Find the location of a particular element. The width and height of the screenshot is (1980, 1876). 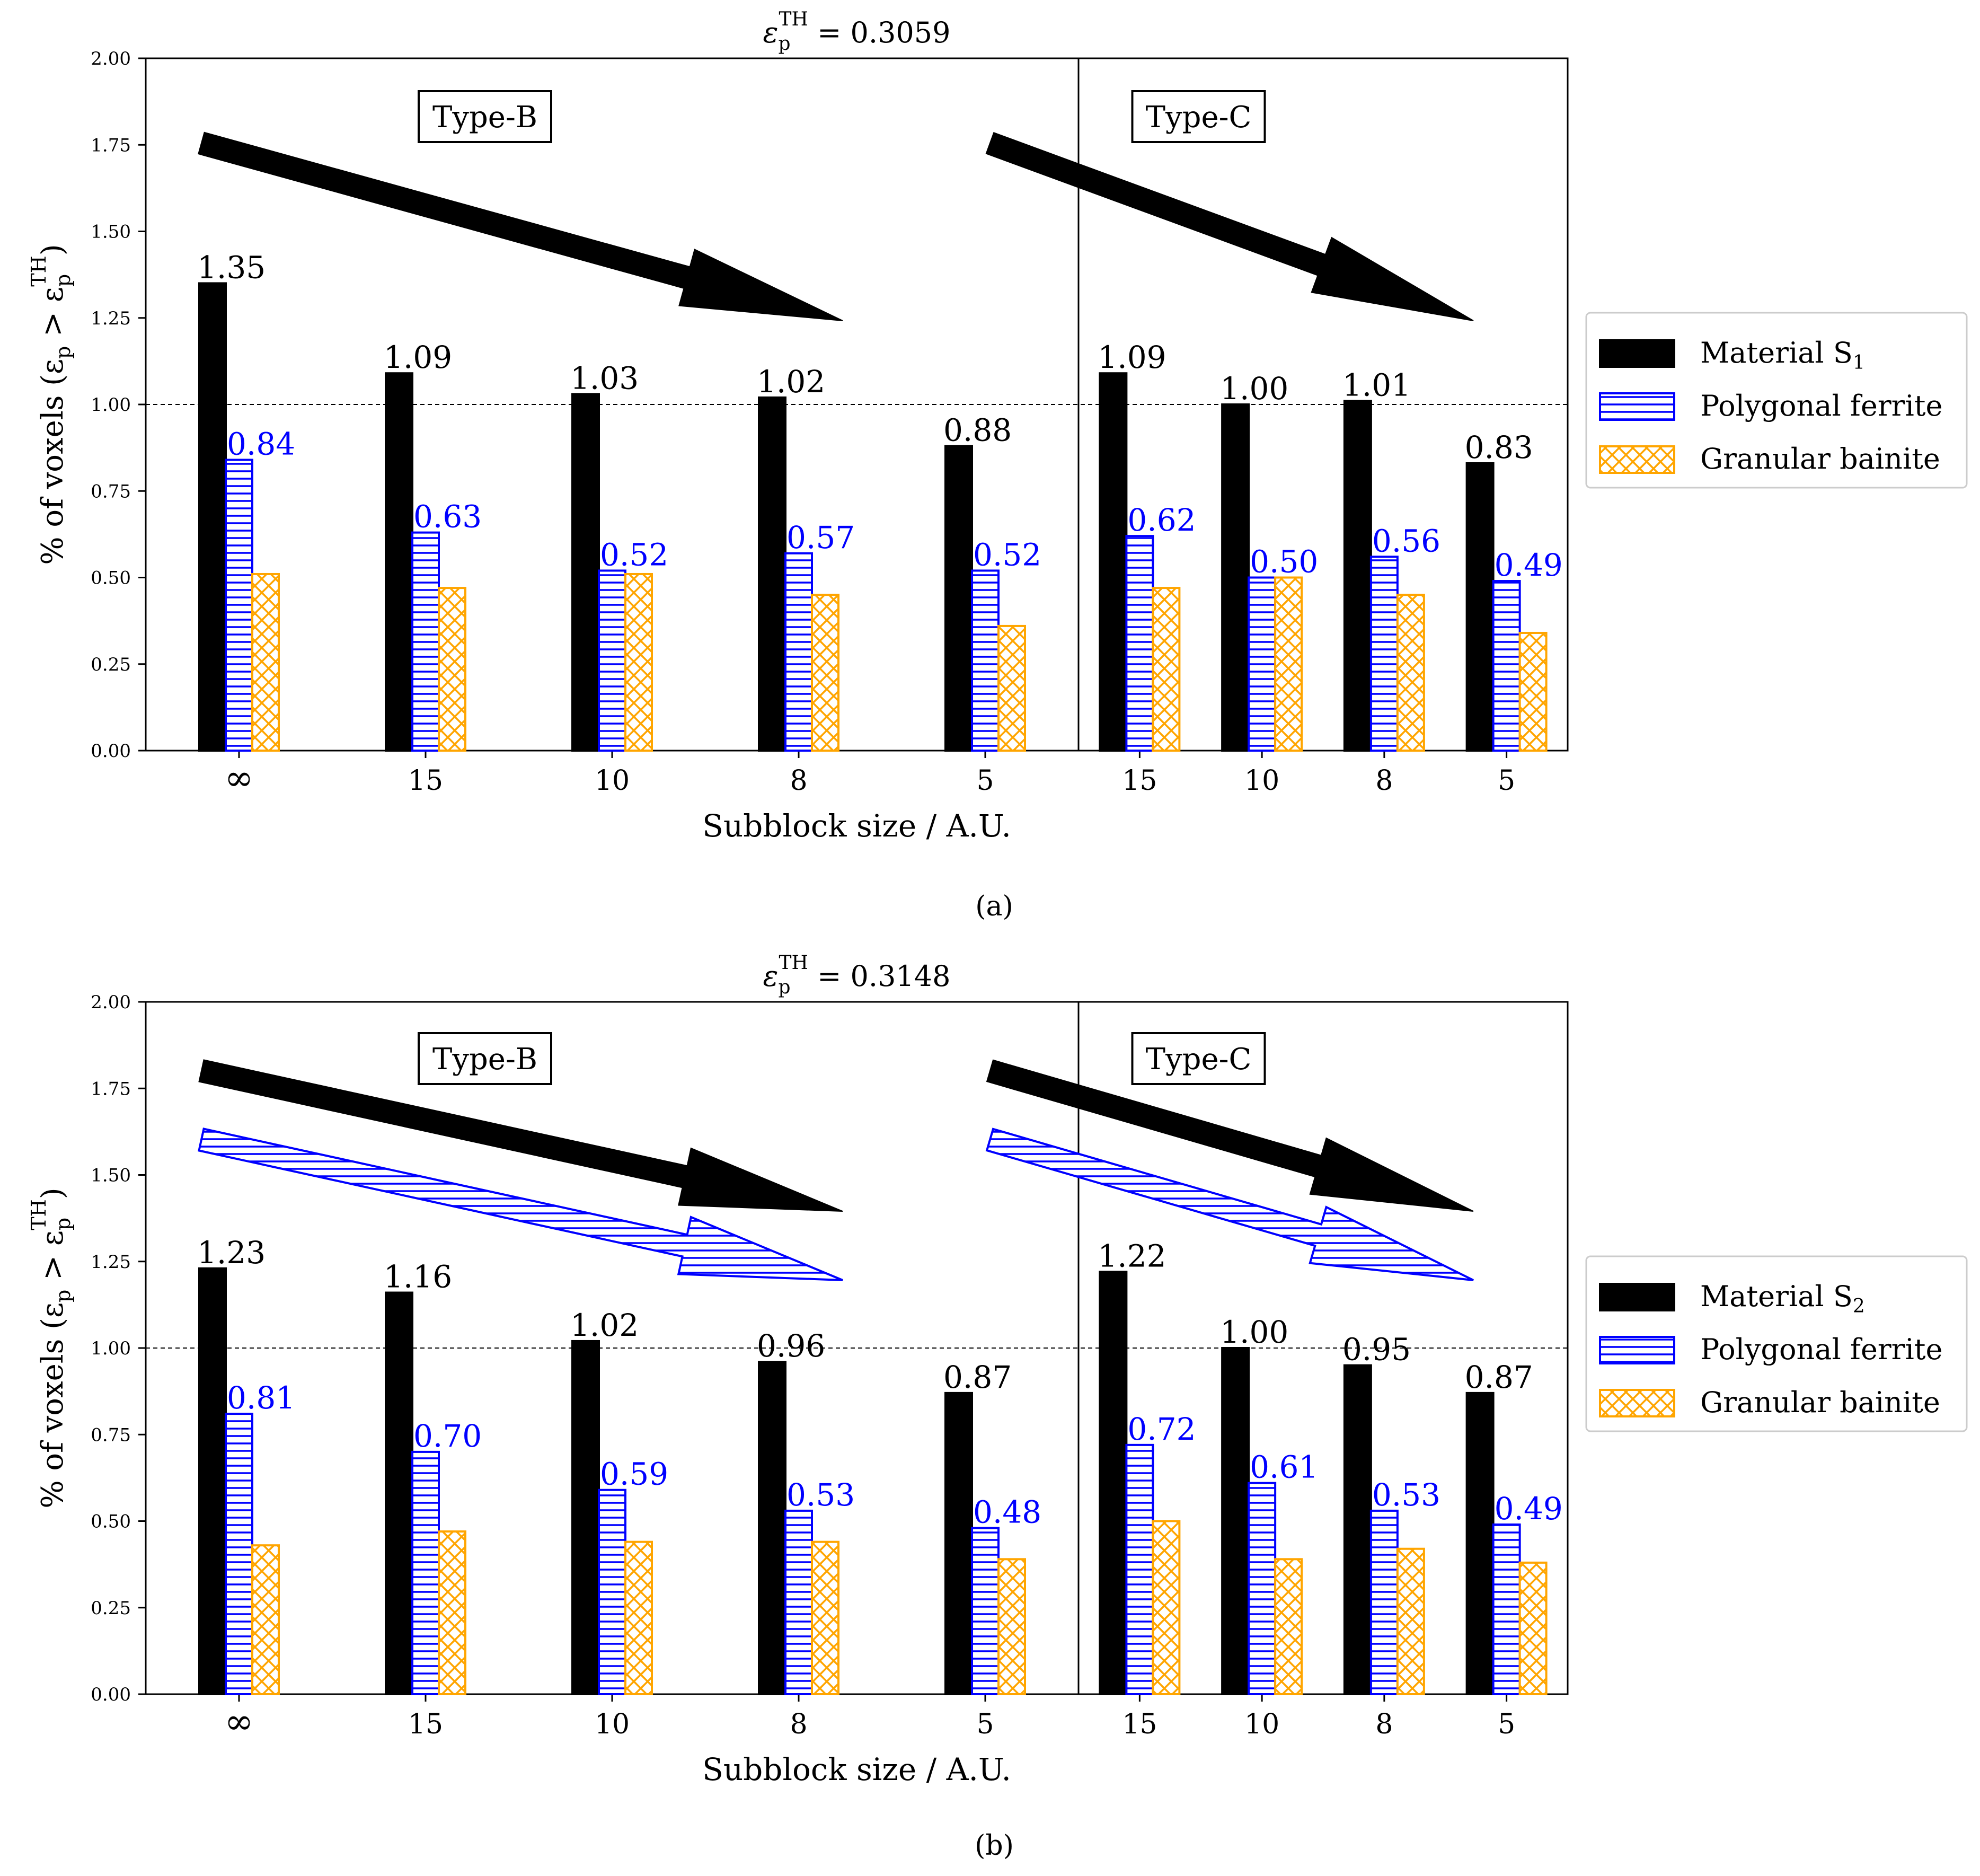

data-label: 1.22 is located at coordinates (1132, 1256).